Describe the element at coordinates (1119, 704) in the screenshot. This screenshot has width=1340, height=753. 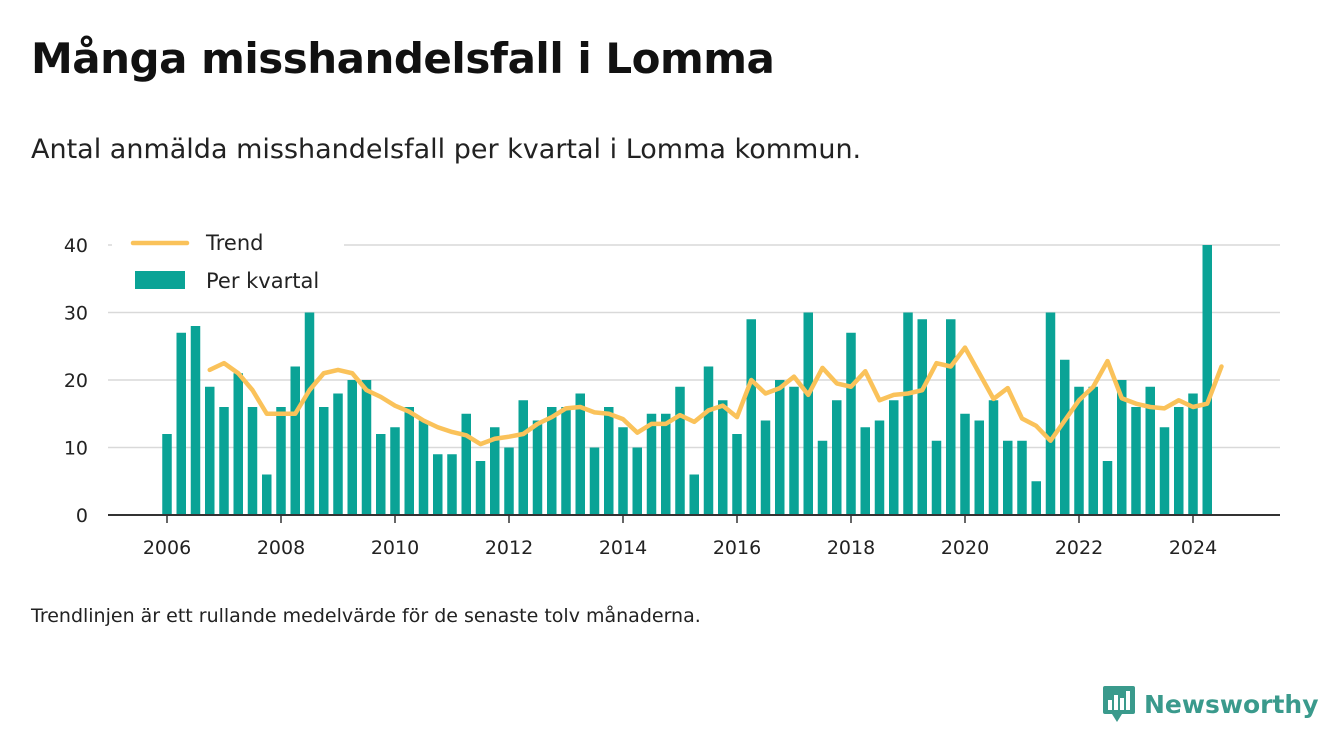
I see `bar-chart-speech-bubble-icon` at that location.